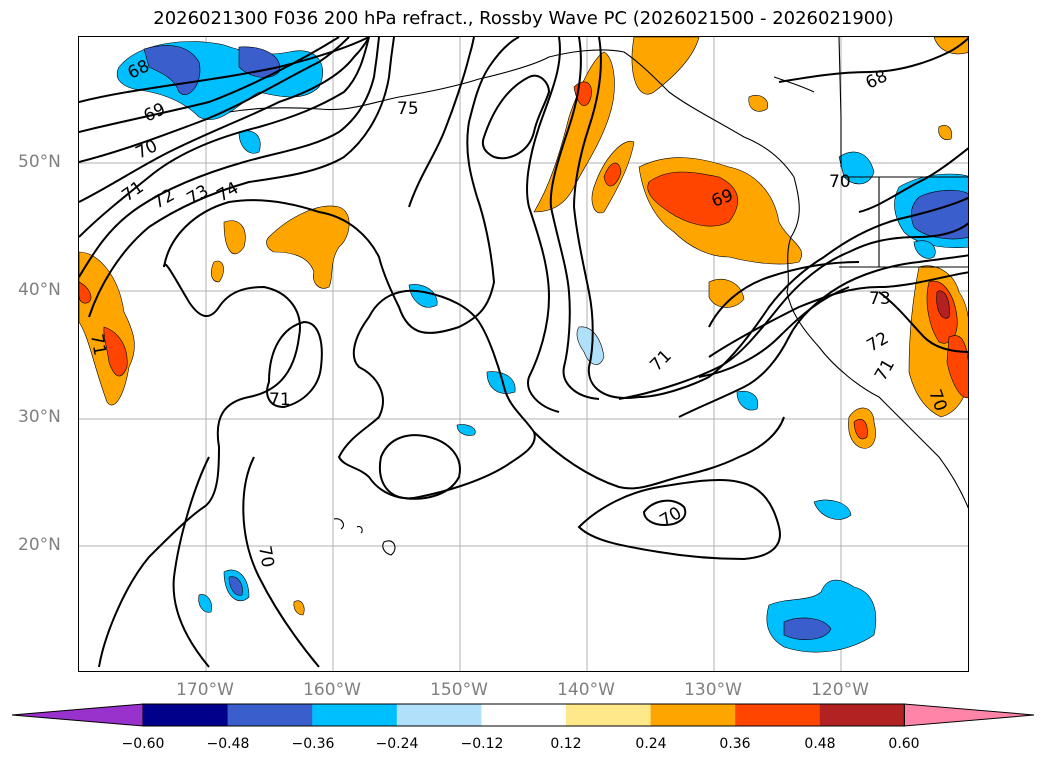  I want to click on colorbar-tick-label: 0.48, so click(820, 744).